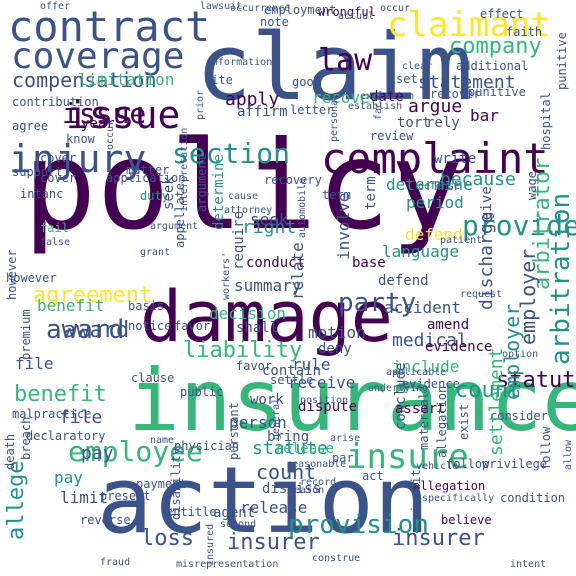 This screenshot has width=576, height=576. I want to click on word-base: base, so click(369, 263).